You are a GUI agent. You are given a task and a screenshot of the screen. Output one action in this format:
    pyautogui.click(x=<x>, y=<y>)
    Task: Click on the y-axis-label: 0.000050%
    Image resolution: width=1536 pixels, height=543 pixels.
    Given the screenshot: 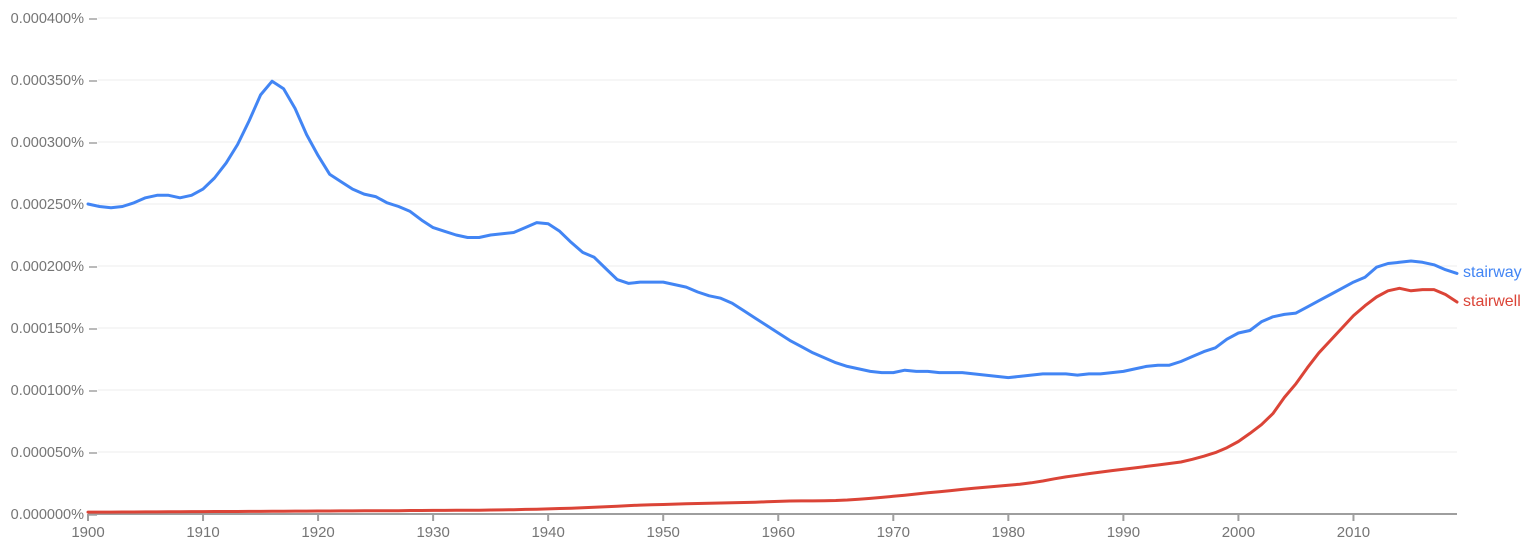 What is the action you would take?
    pyautogui.click(x=47, y=453)
    